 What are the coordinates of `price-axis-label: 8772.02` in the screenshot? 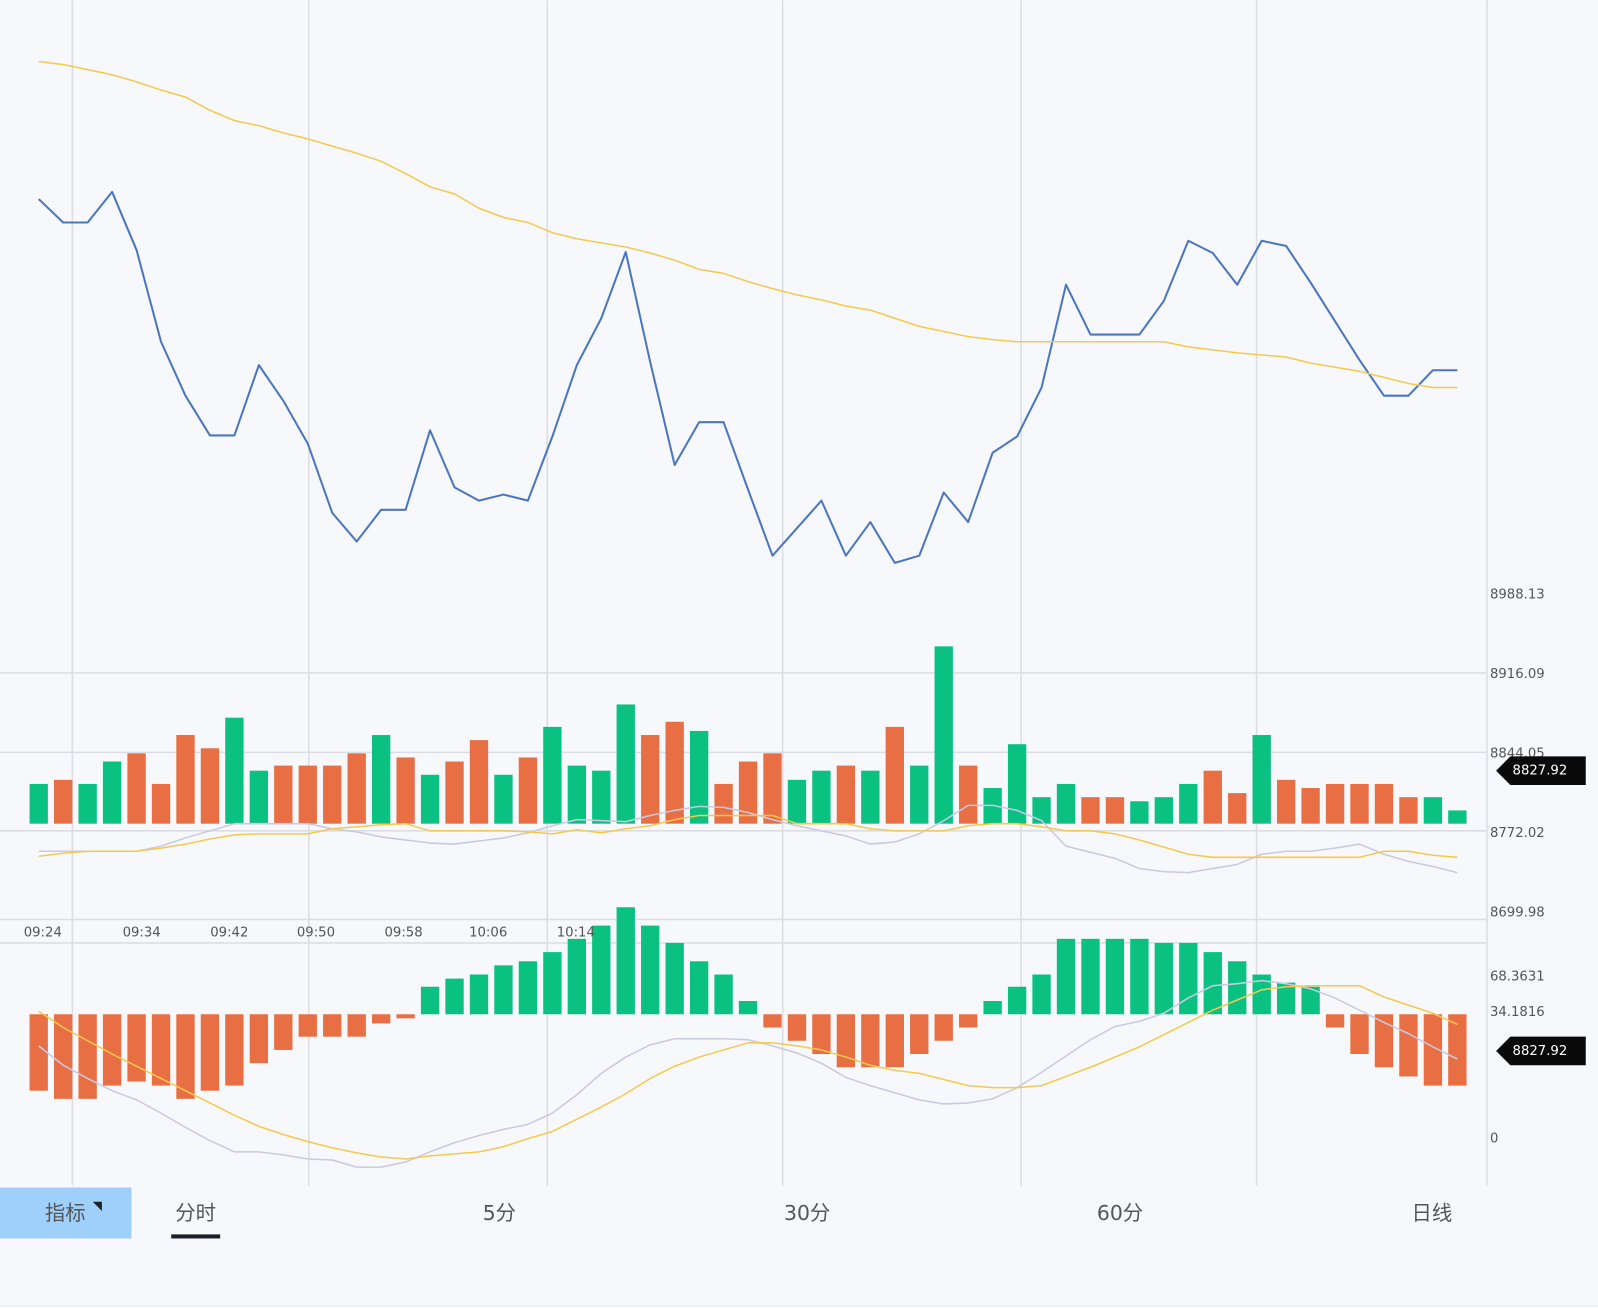 It's located at (1517, 833).